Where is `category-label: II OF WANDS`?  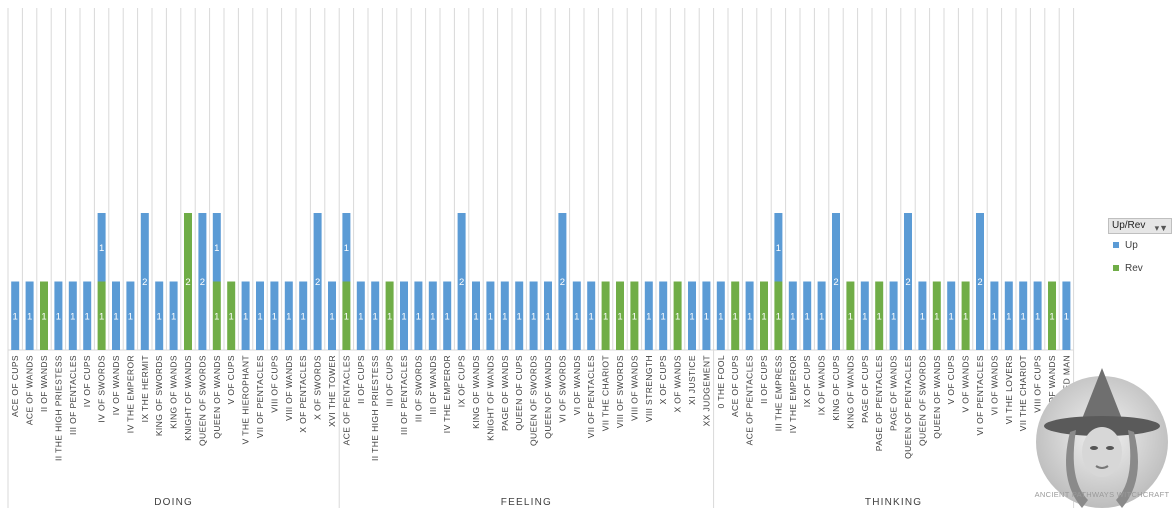
category-label: II OF WANDS is located at coordinates (44, 383).